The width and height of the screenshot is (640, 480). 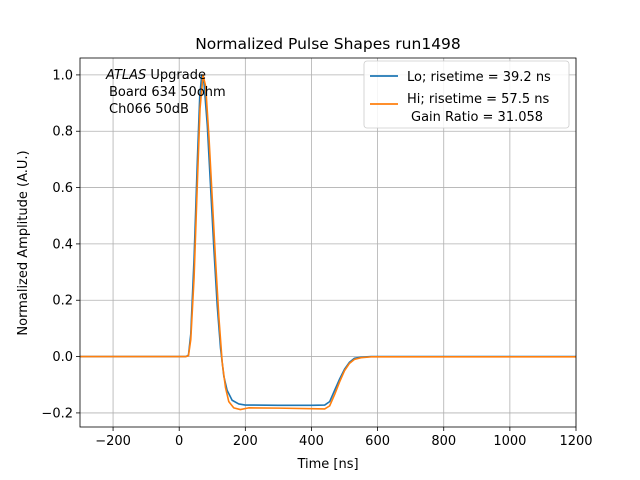 What do you see at coordinates (311, 441) in the screenshot?
I see `x-tick-label: 400` at bounding box center [311, 441].